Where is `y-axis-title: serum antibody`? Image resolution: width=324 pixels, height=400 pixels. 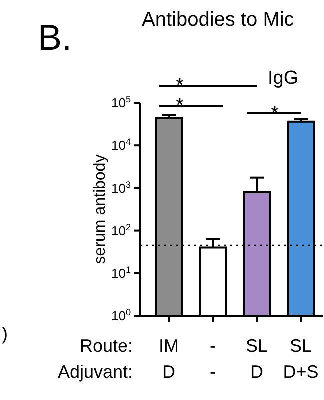
y-axis-title: serum antibody is located at coordinates (100, 209).